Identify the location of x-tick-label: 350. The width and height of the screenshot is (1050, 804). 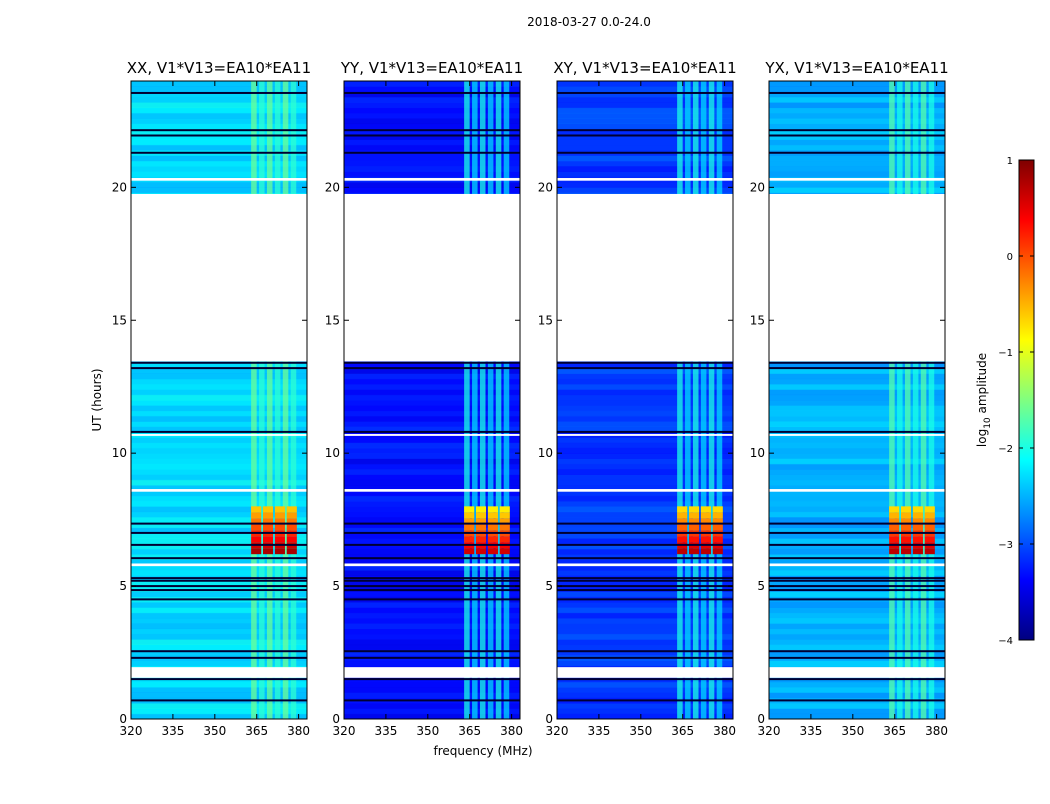
(427, 731).